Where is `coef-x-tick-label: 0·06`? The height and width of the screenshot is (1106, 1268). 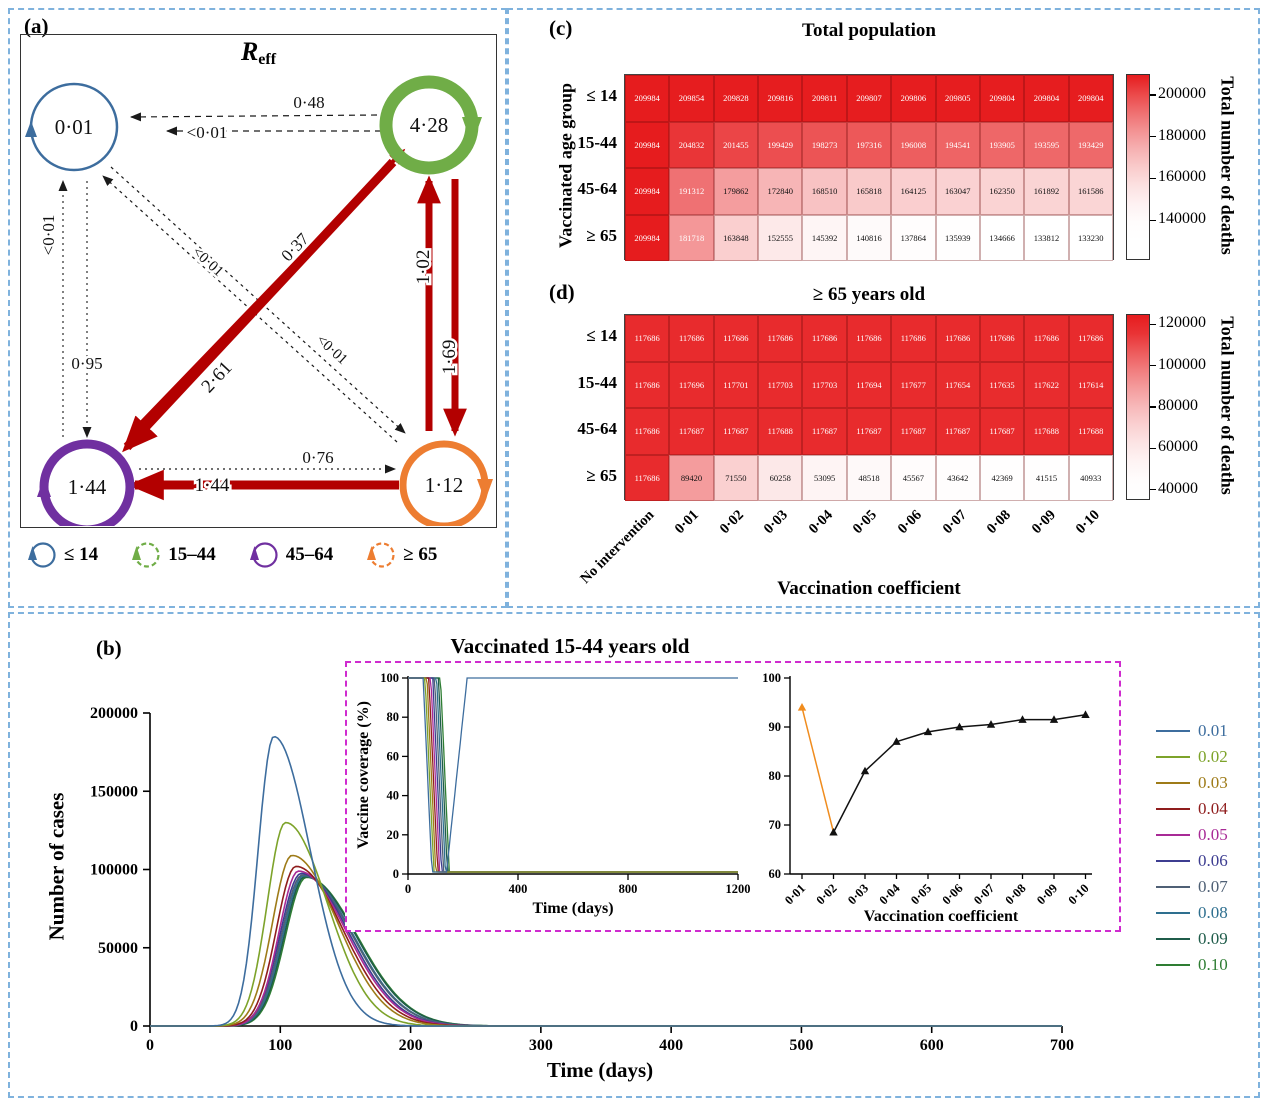 coef-x-tick-label: 0·06 is located at coordinates (953, 894).